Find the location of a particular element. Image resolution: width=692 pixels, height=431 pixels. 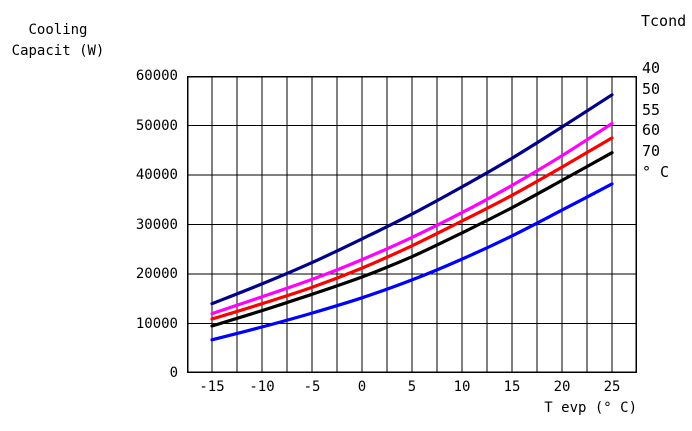

legend-item-55: 55 is located at coordinates (651, 109).